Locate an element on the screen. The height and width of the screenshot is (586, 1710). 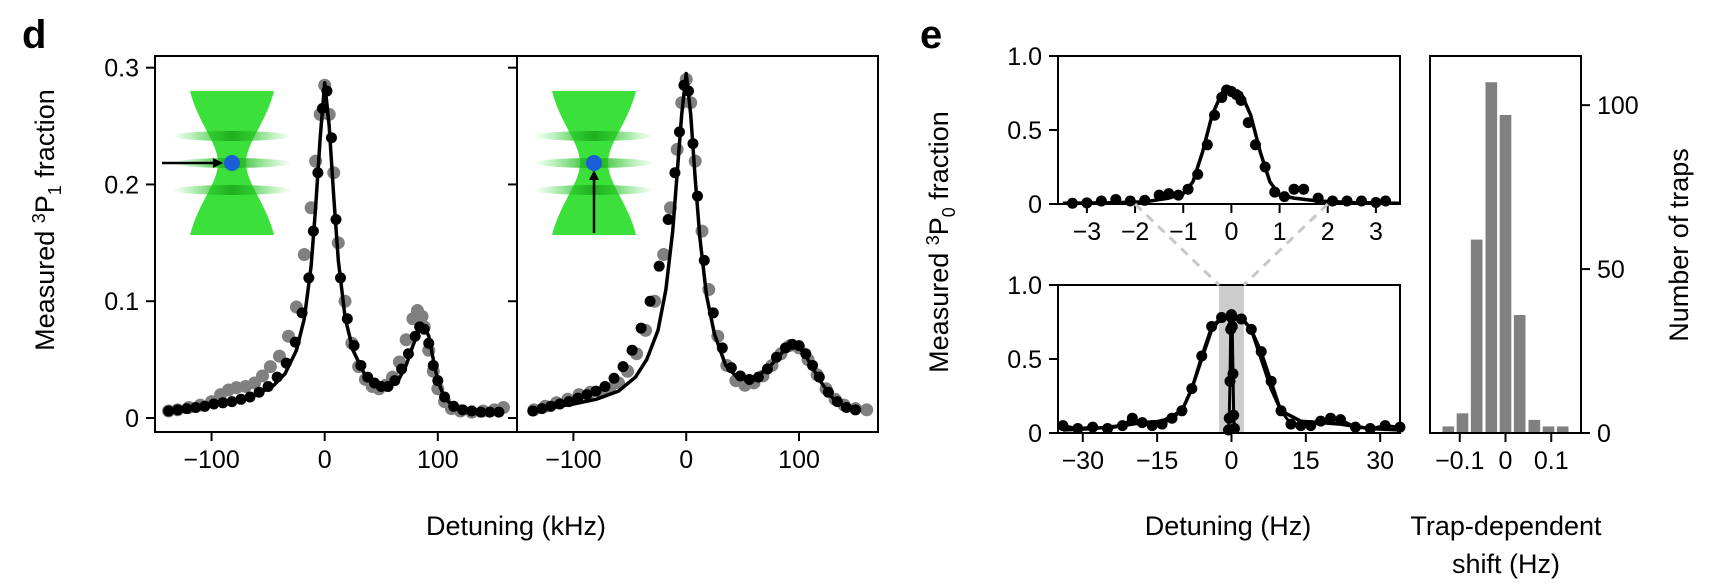
hist-chart: −0.1 0 0.1 0 50 100 is located at coordinates (1534, 265).